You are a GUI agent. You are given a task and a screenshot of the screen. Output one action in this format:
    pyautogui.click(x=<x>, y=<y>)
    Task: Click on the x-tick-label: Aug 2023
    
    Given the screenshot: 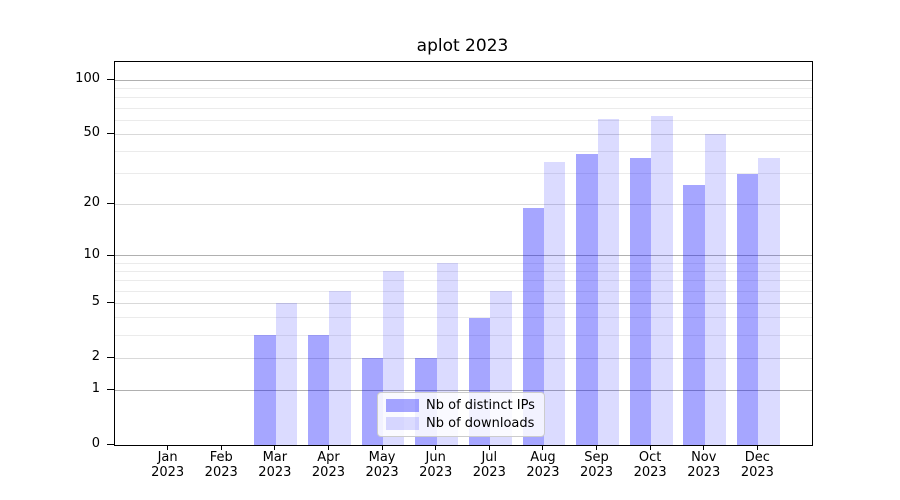 What is the action you would take?
    pyautogui.click(x=543, y=465)
    